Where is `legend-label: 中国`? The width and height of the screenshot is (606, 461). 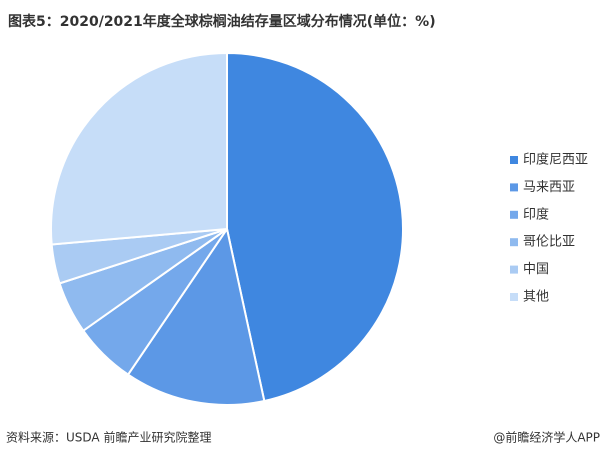 legend-label: 中国 is located at coordinates (536, 269).